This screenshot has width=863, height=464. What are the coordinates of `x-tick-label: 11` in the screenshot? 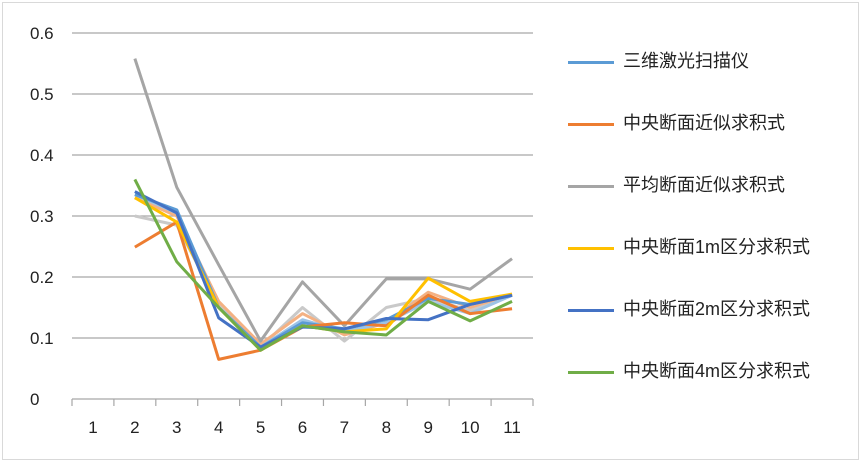 It's located at (512, 427).